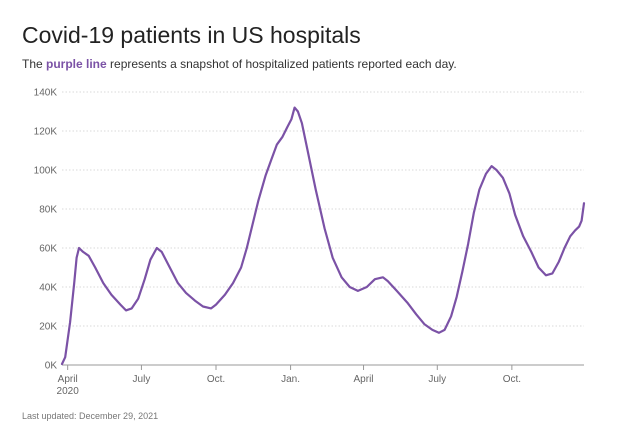 This screenshot has height=426, width=640. I want to click on y-tick-label: 0K, so click(51, 366).